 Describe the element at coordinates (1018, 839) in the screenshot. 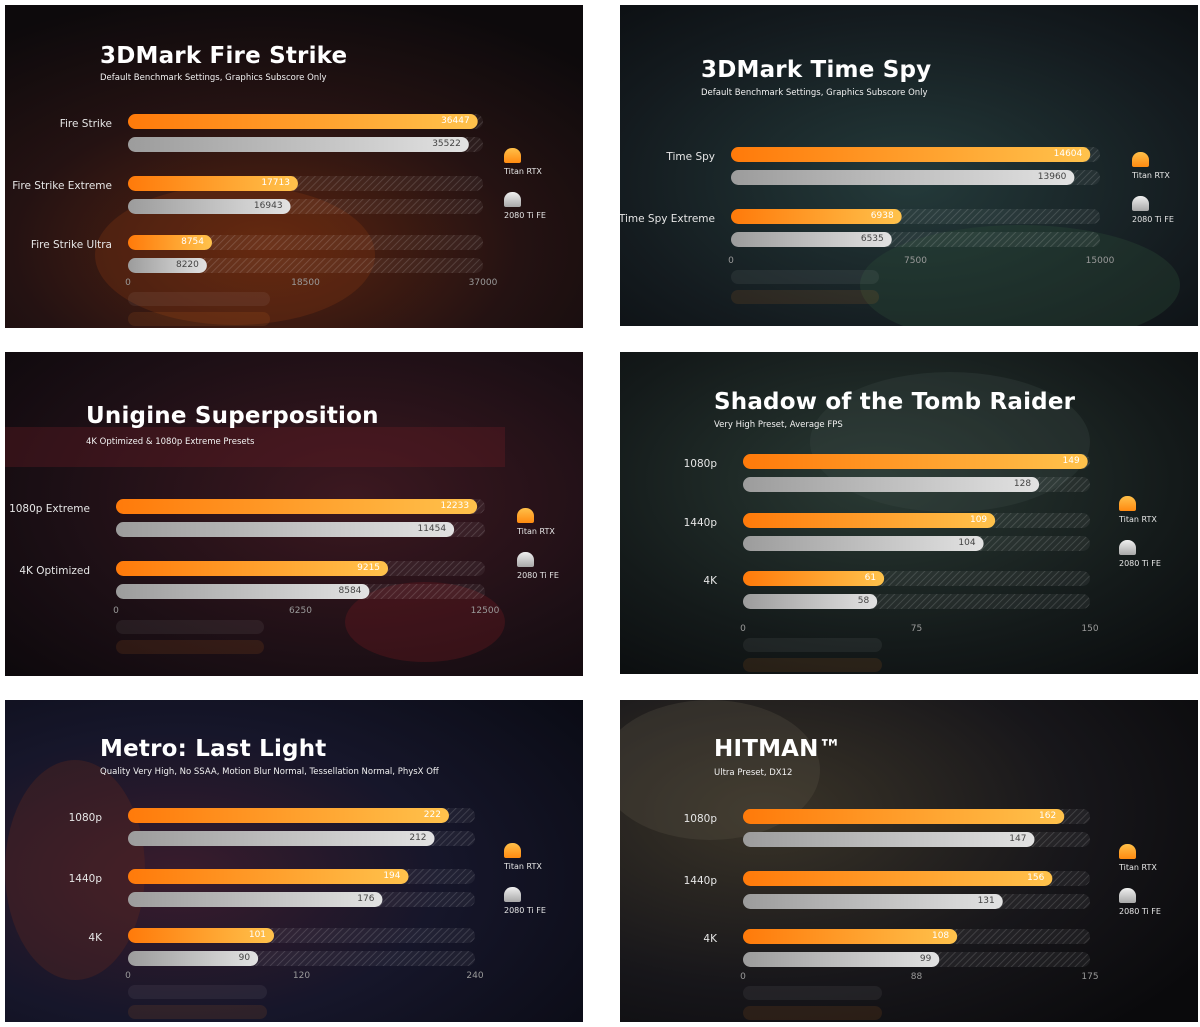

I see `data-label: 147` at that location.